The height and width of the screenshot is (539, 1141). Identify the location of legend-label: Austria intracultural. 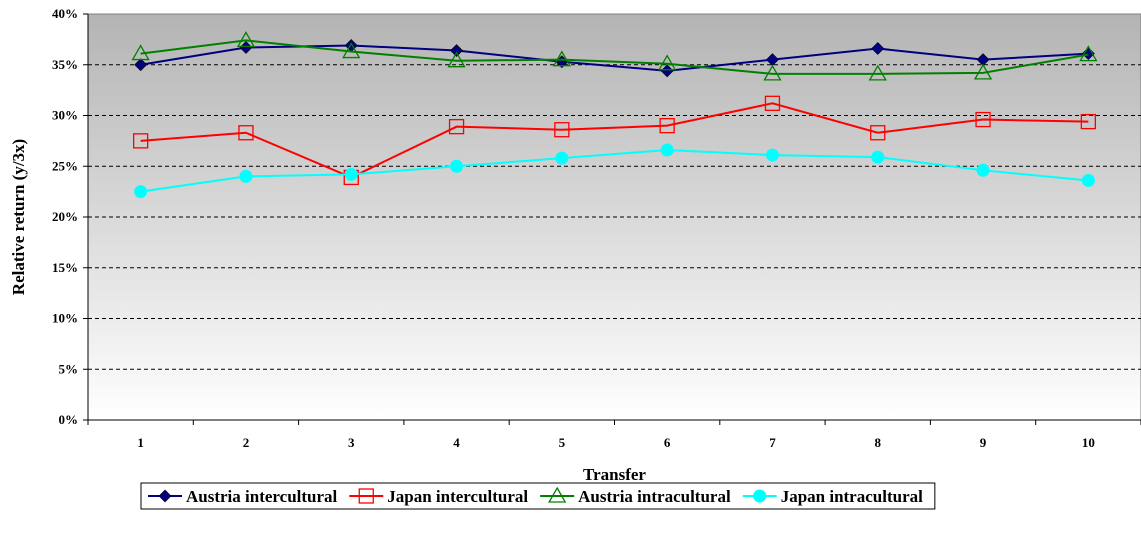
(654, 496).